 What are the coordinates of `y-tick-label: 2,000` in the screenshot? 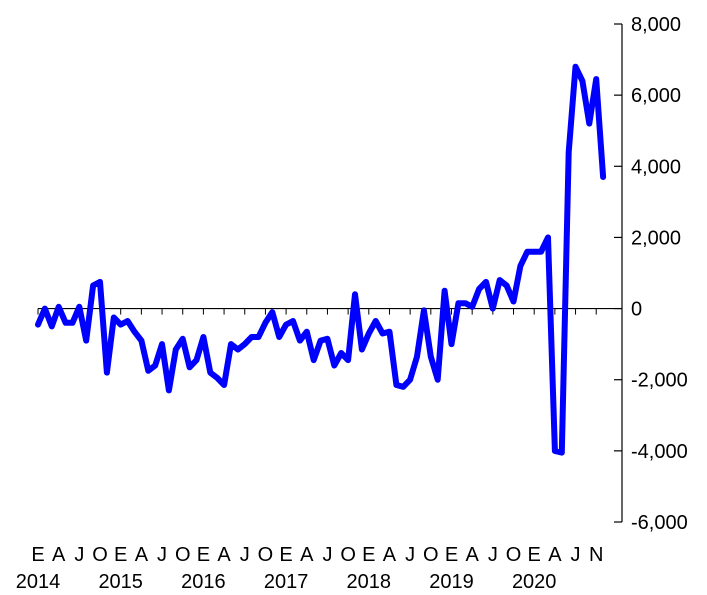 It's located at (656, 238).